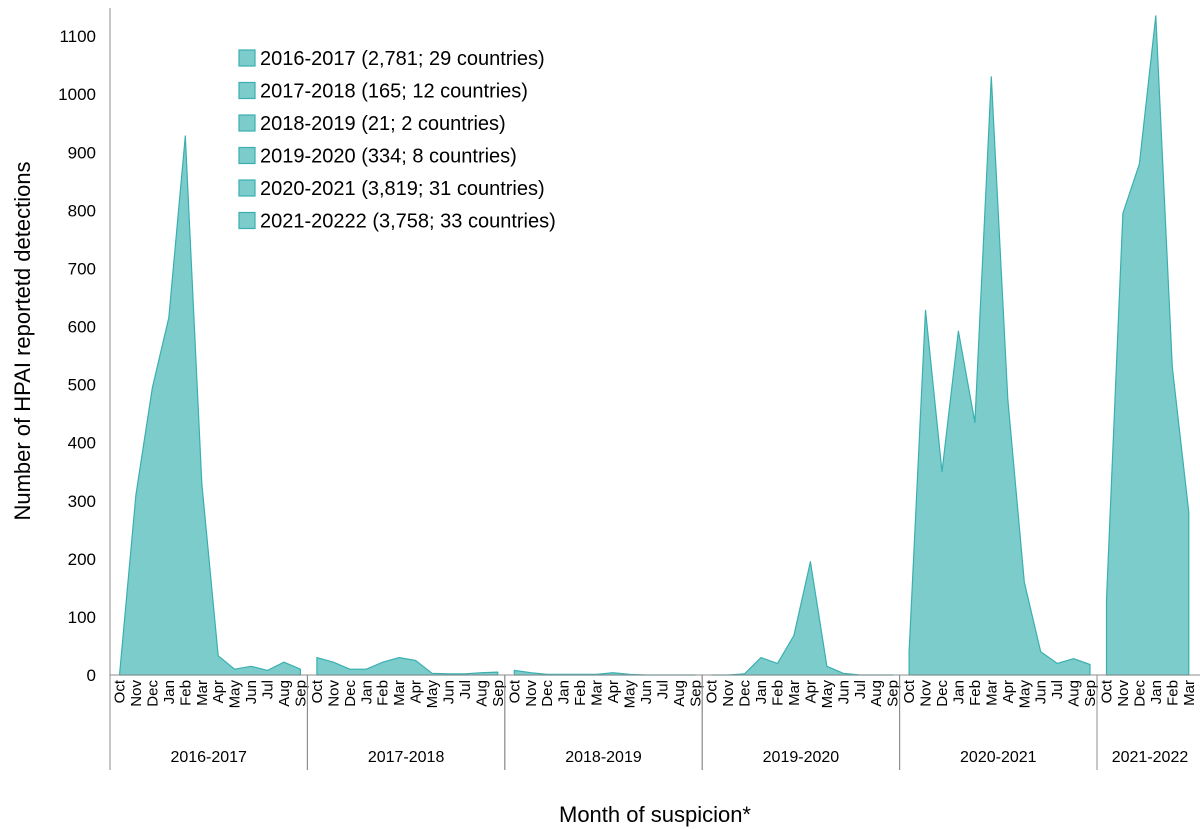 Image resolution: width=1200 pixels, height=829 pixels. Describe the element at coordinates (82, 501) in the screenshot. I see `y-tick-label: 300` at that location.